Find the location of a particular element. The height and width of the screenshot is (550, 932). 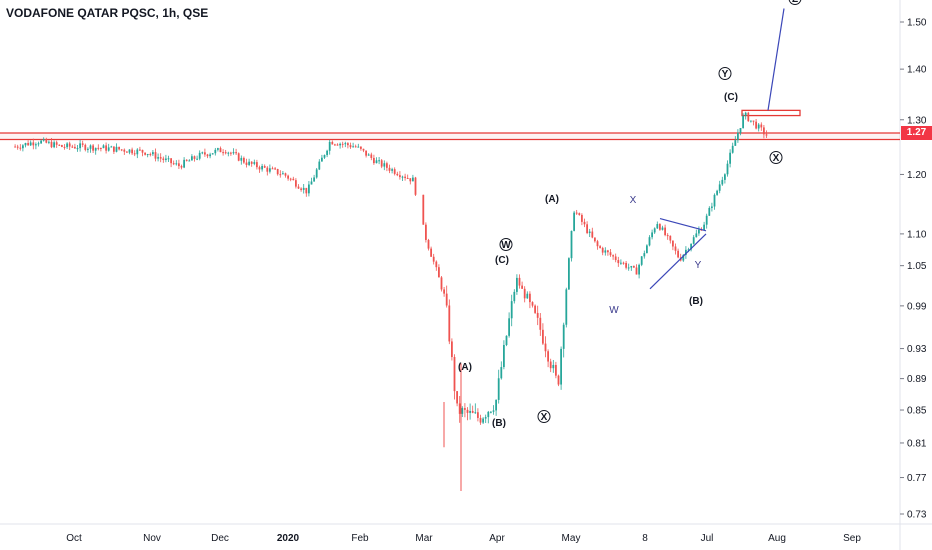

y-tick-label: 0.89 is located at coordinates (917, 379).